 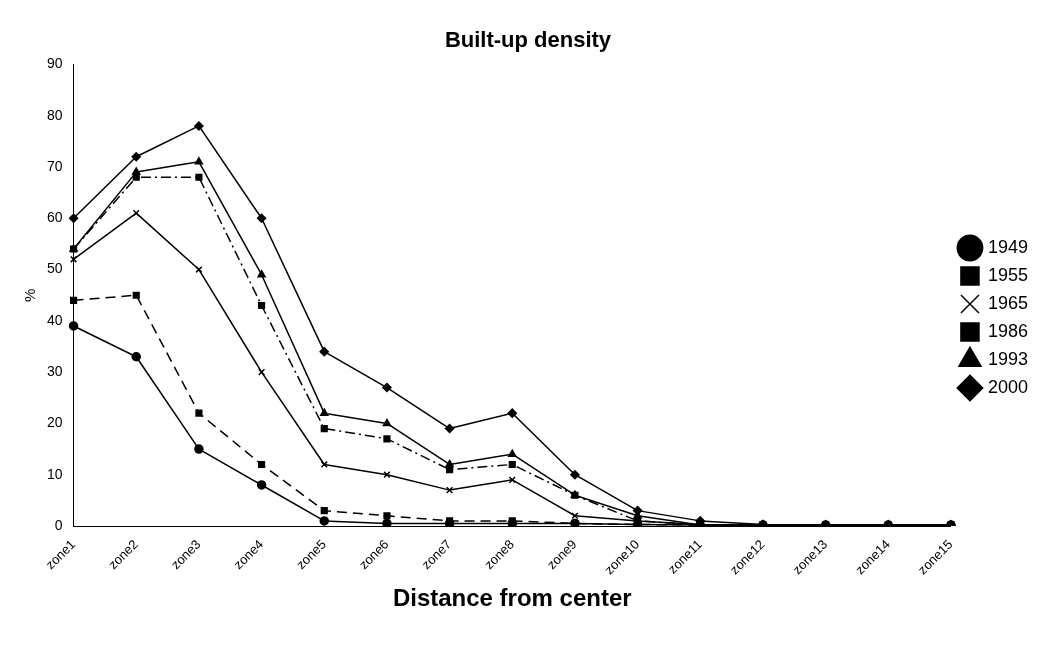 I want to click on y-tick-label: 50, so click(x=54, y=268).